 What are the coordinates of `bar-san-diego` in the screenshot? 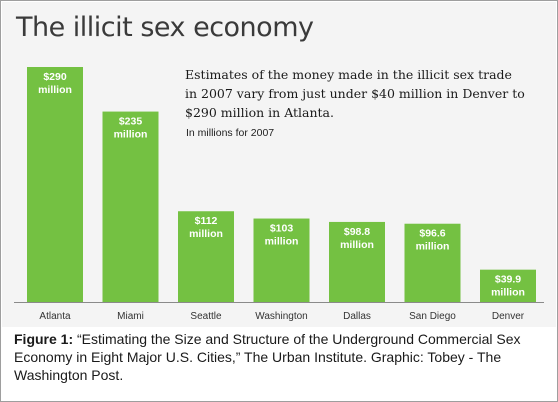 It's located at (432, 262).